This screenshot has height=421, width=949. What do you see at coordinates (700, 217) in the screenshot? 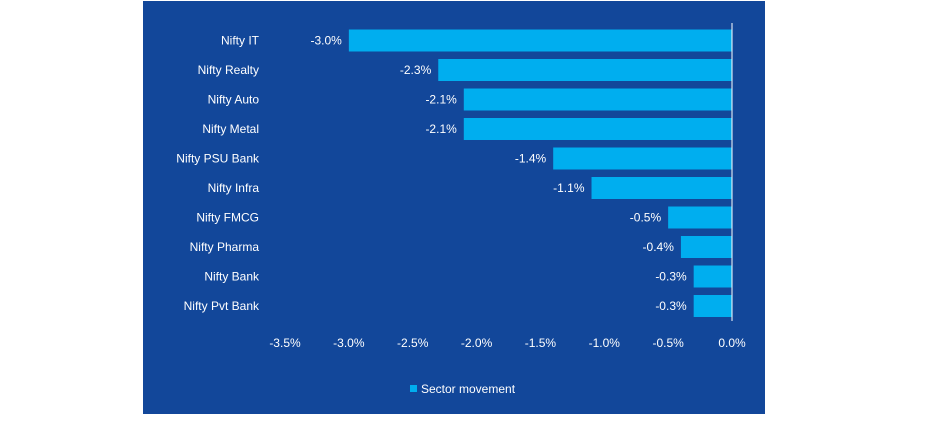
I see `bar-nifty-fmcg` at bounding box center [700, 217].